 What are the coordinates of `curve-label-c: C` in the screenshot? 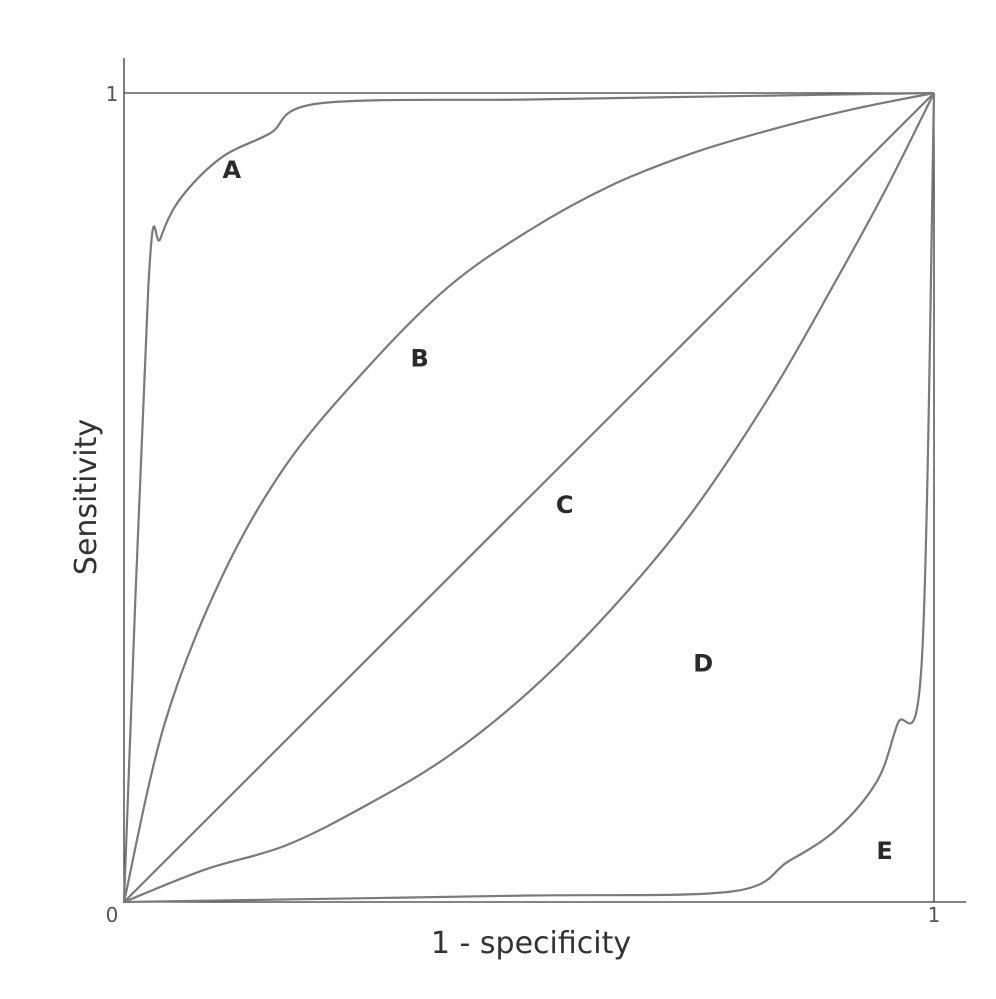 It's located at (565, 505).